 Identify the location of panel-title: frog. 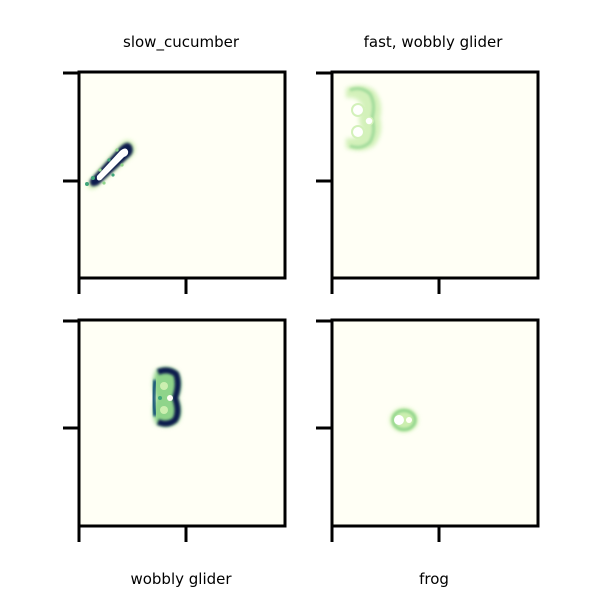
(434, 579).